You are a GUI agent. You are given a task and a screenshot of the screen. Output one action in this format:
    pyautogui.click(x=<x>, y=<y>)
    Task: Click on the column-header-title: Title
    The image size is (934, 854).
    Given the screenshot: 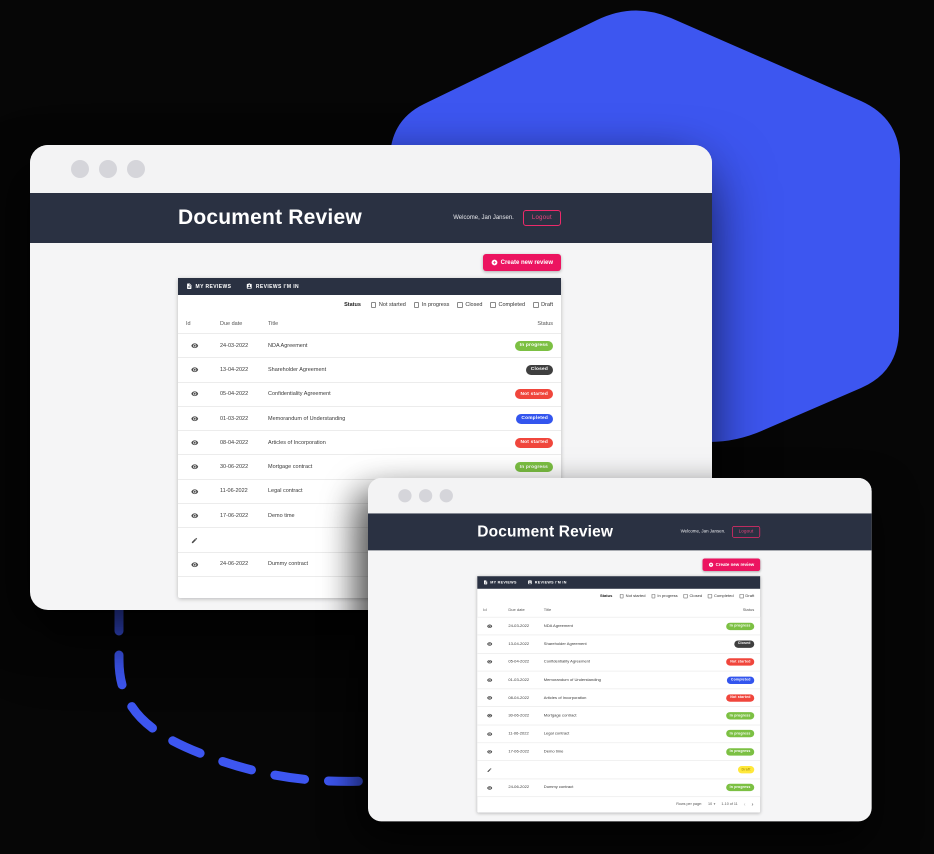 What is the action you would take?
    pyautogui.click(x=547, y=610)
    